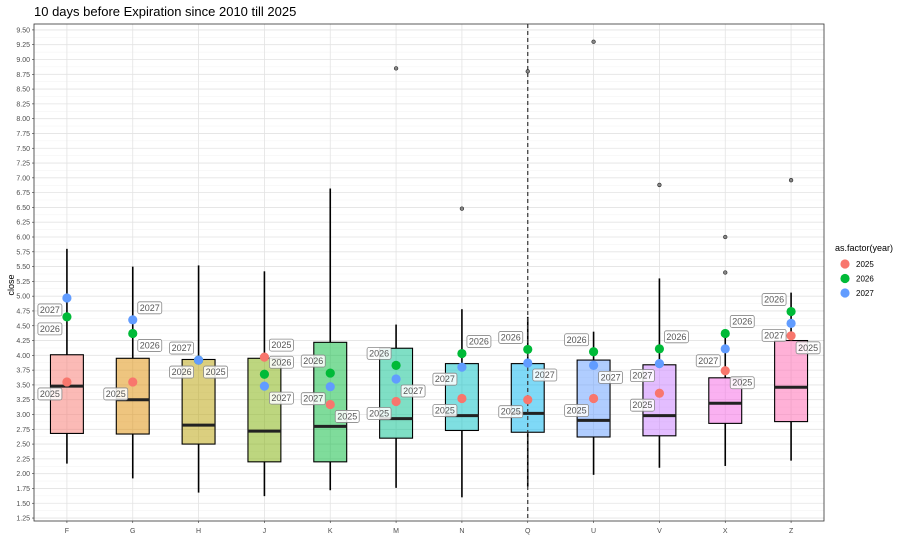 Image resolution: width=905 pixels, height=551 pixels. What do you see at coordinates (23, 474) in the screenshot?
I see `y-tick-label: 2.00` at bounding box center [23, 474].